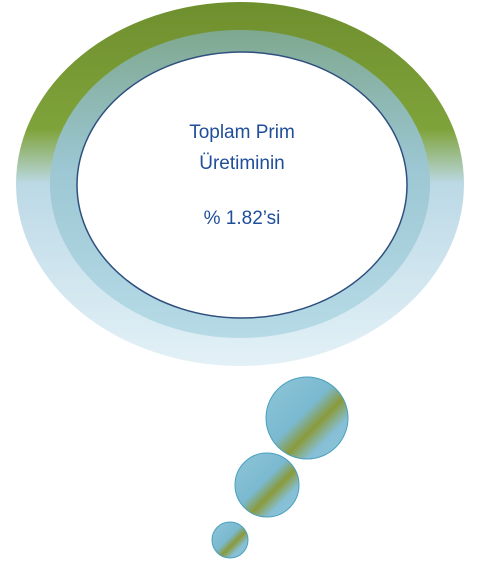  I want to click on bubble-text: Toplam Prim, so click(242, 132).